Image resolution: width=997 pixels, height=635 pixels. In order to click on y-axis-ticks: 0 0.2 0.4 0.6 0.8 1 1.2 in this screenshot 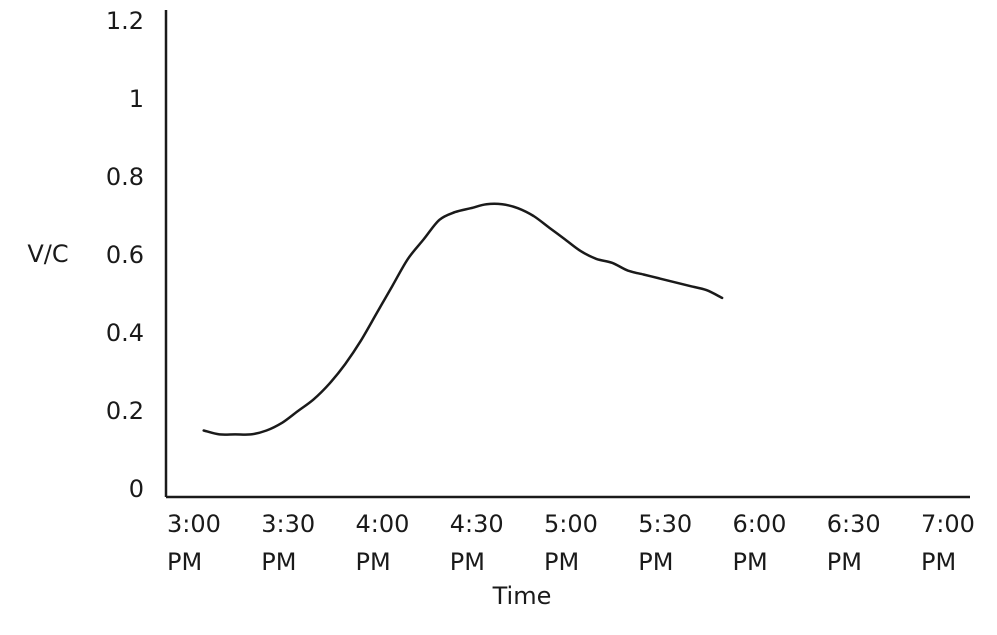, I will do `click(125, 255)`.